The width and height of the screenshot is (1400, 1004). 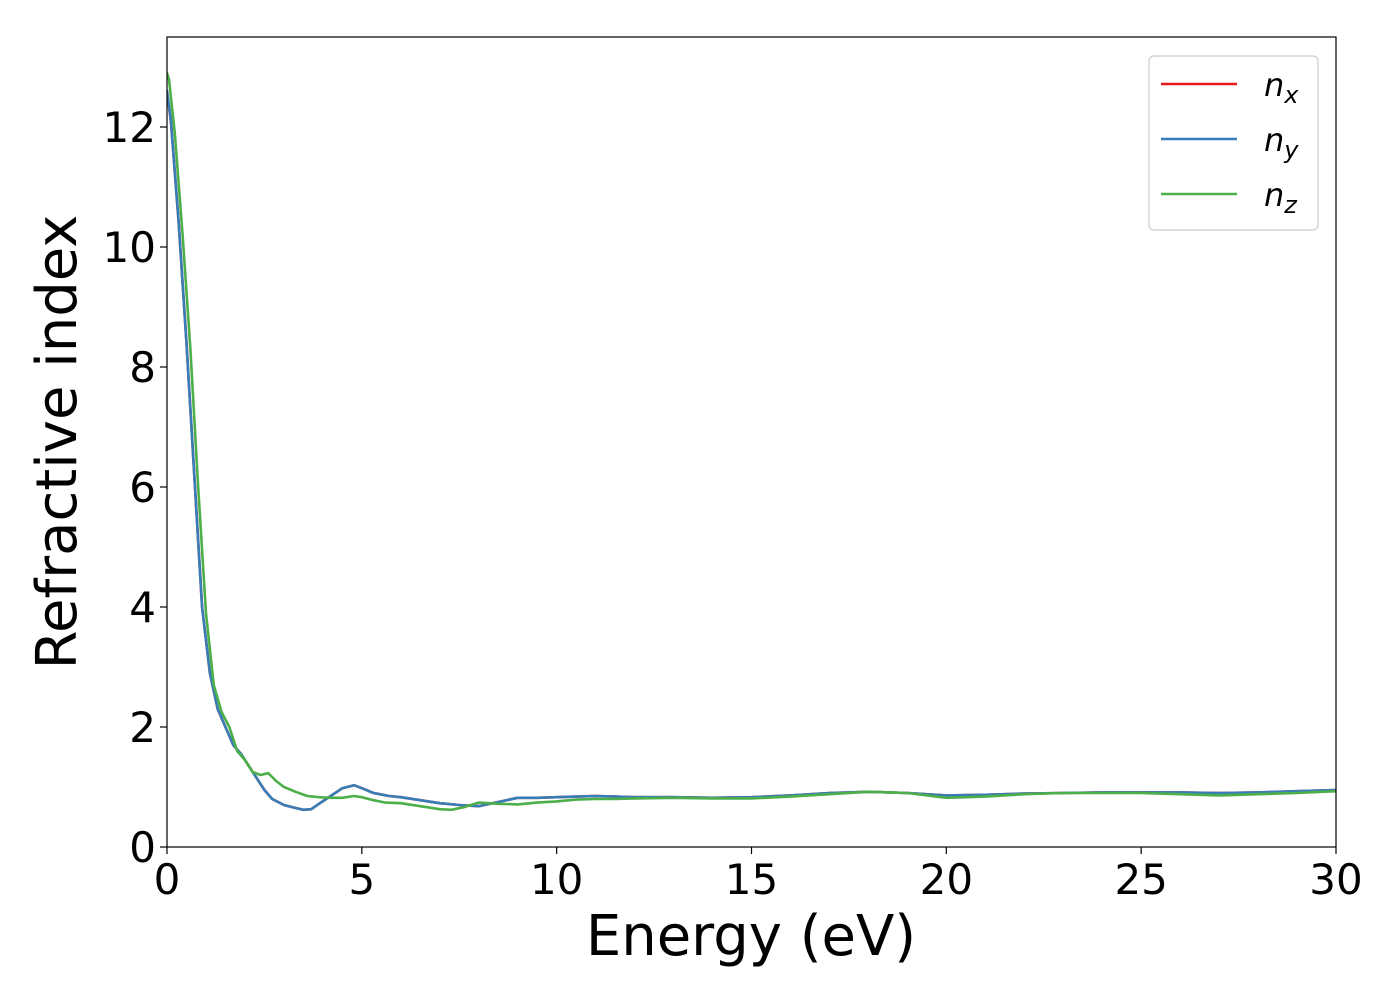 I want to click on y-axis-ticks: 0 2 4 6 8 10 12, so click(x=135, y=487).